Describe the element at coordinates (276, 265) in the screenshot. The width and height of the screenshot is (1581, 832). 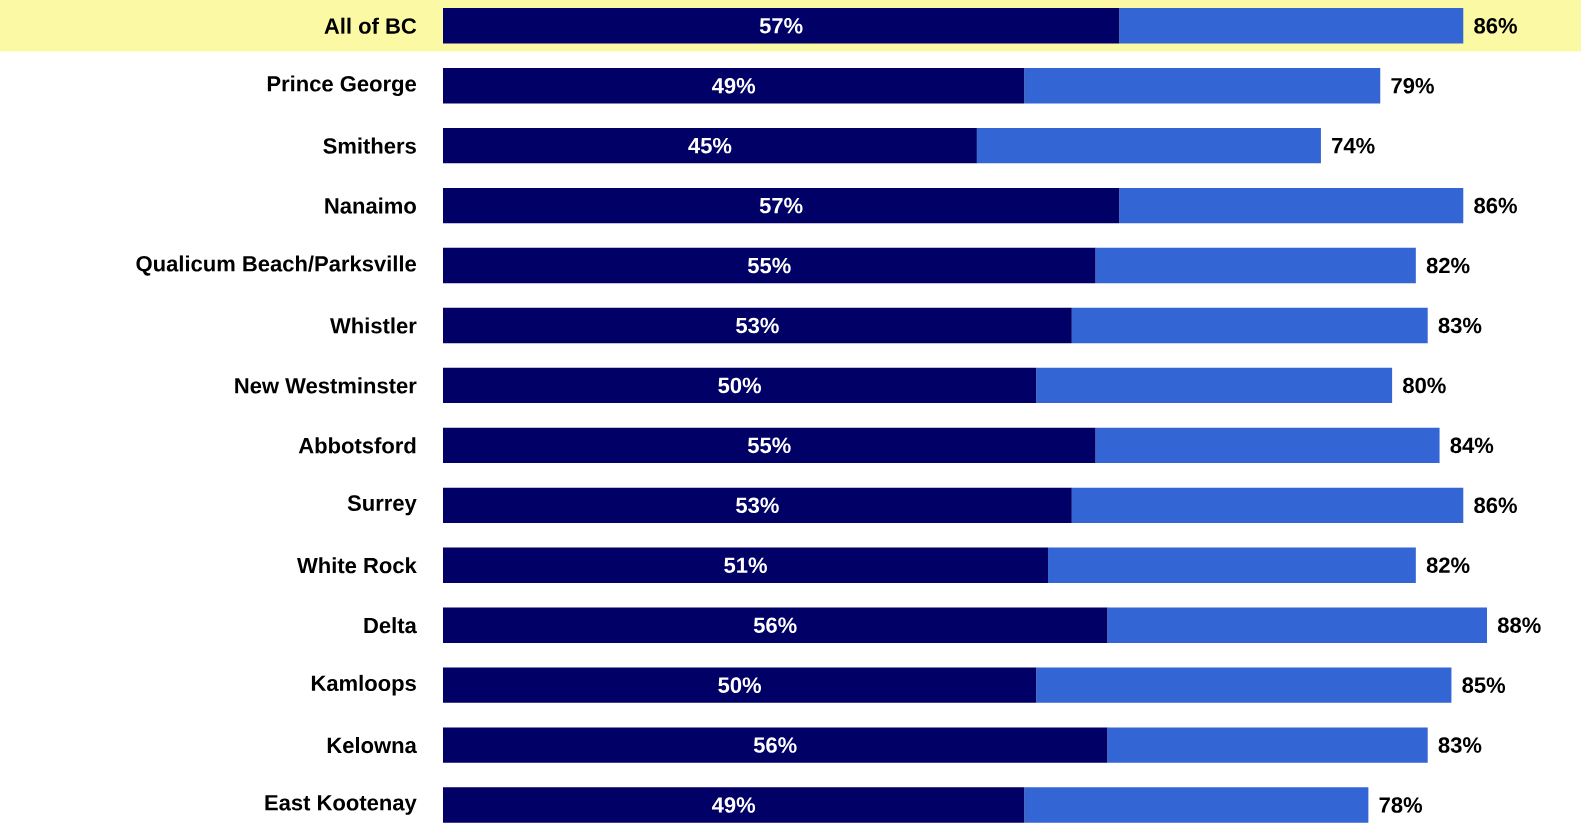
I see `y-tick-label: Qualicum Beach/Parksville` at that location.